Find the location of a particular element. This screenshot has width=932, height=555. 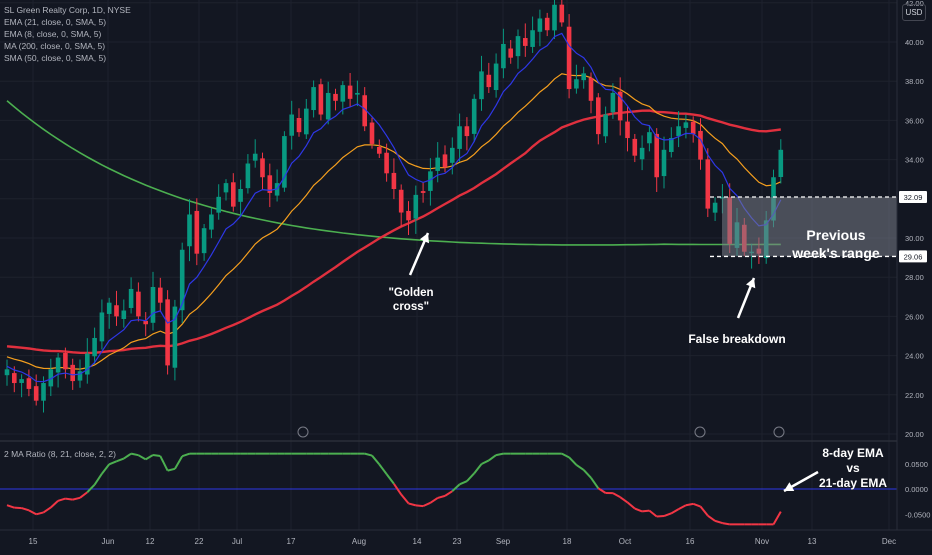

legend-oscillator: 2 MA Ratio (8, 21, close, 2, 2) is located at coordinates (60, 454).